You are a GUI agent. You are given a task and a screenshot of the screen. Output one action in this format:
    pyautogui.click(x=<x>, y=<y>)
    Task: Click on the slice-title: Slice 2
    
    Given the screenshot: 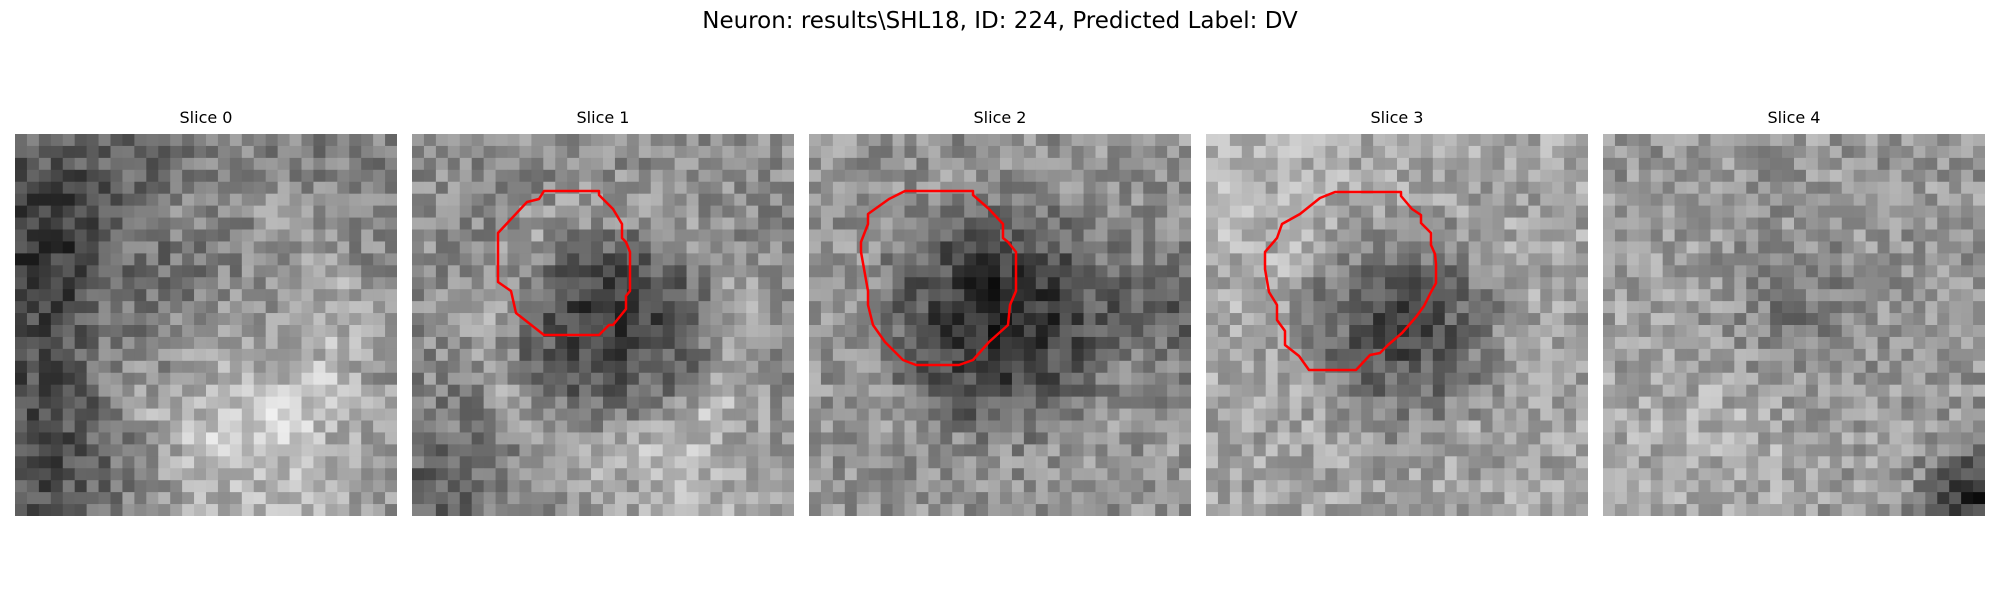 What is the action you would take?
    pyautogui.click(x=1000, y=117)
    